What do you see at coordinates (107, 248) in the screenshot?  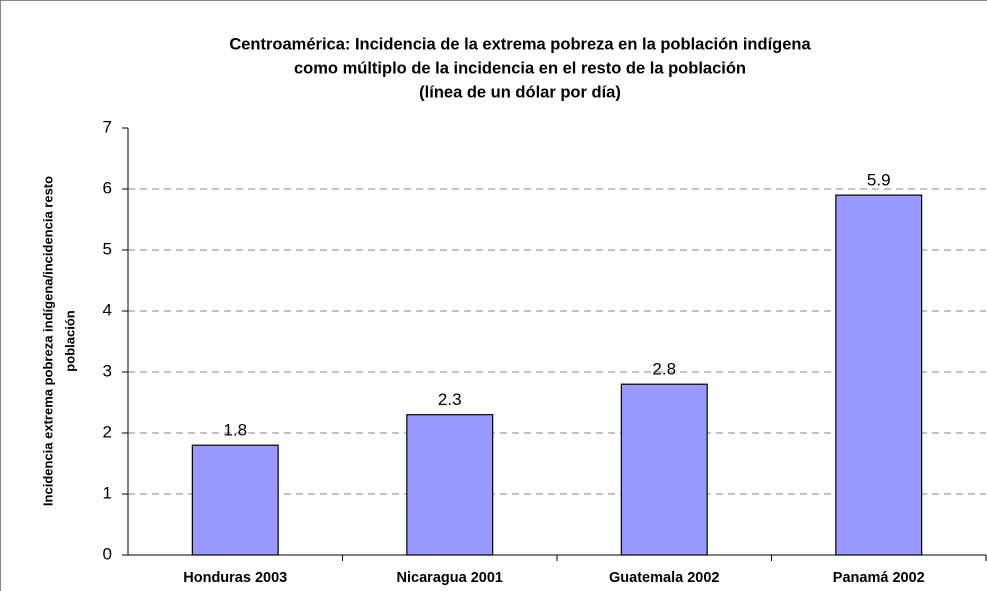 I see `y-tick-label: 5` at bounding box center [107, 248].